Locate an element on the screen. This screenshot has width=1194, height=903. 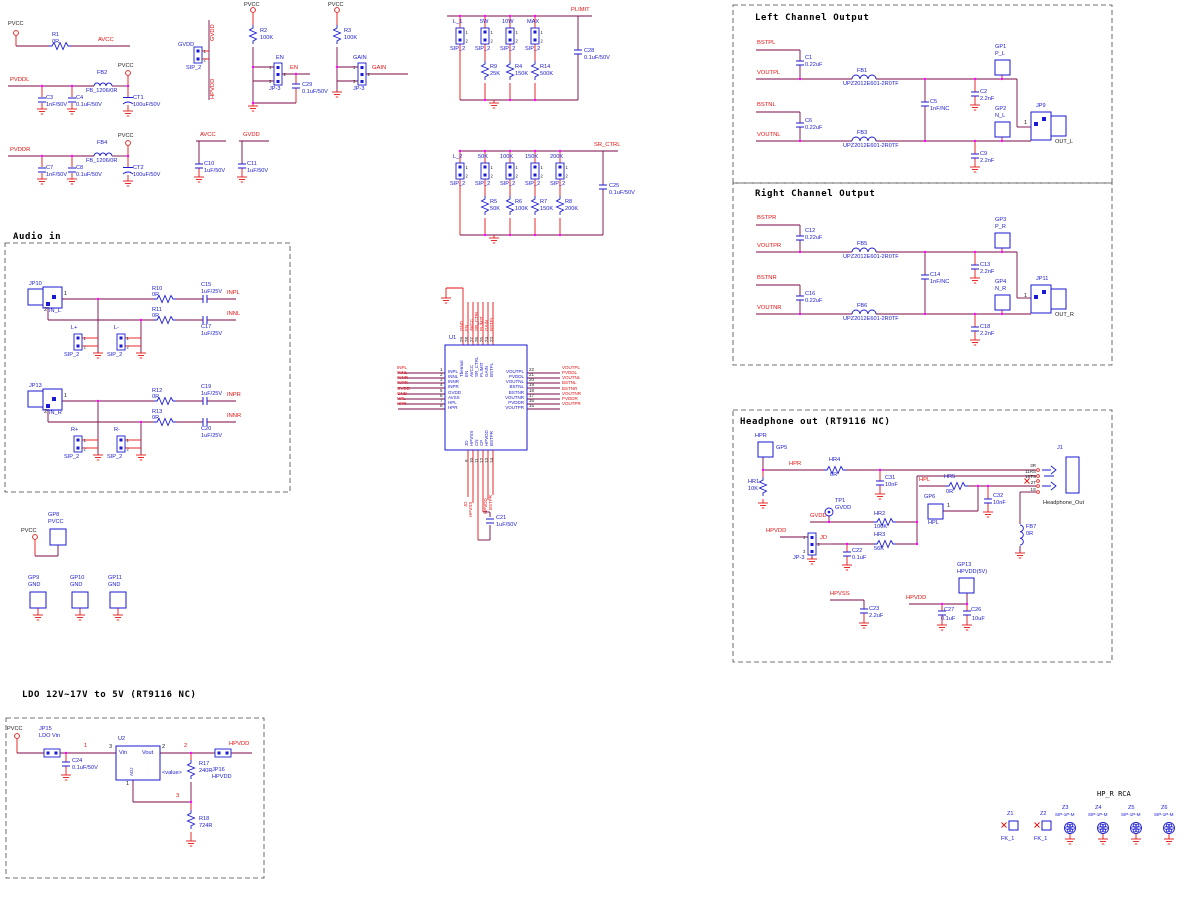
label-1uf-25v: 1uF/25V is located at coordinates (212, 436).